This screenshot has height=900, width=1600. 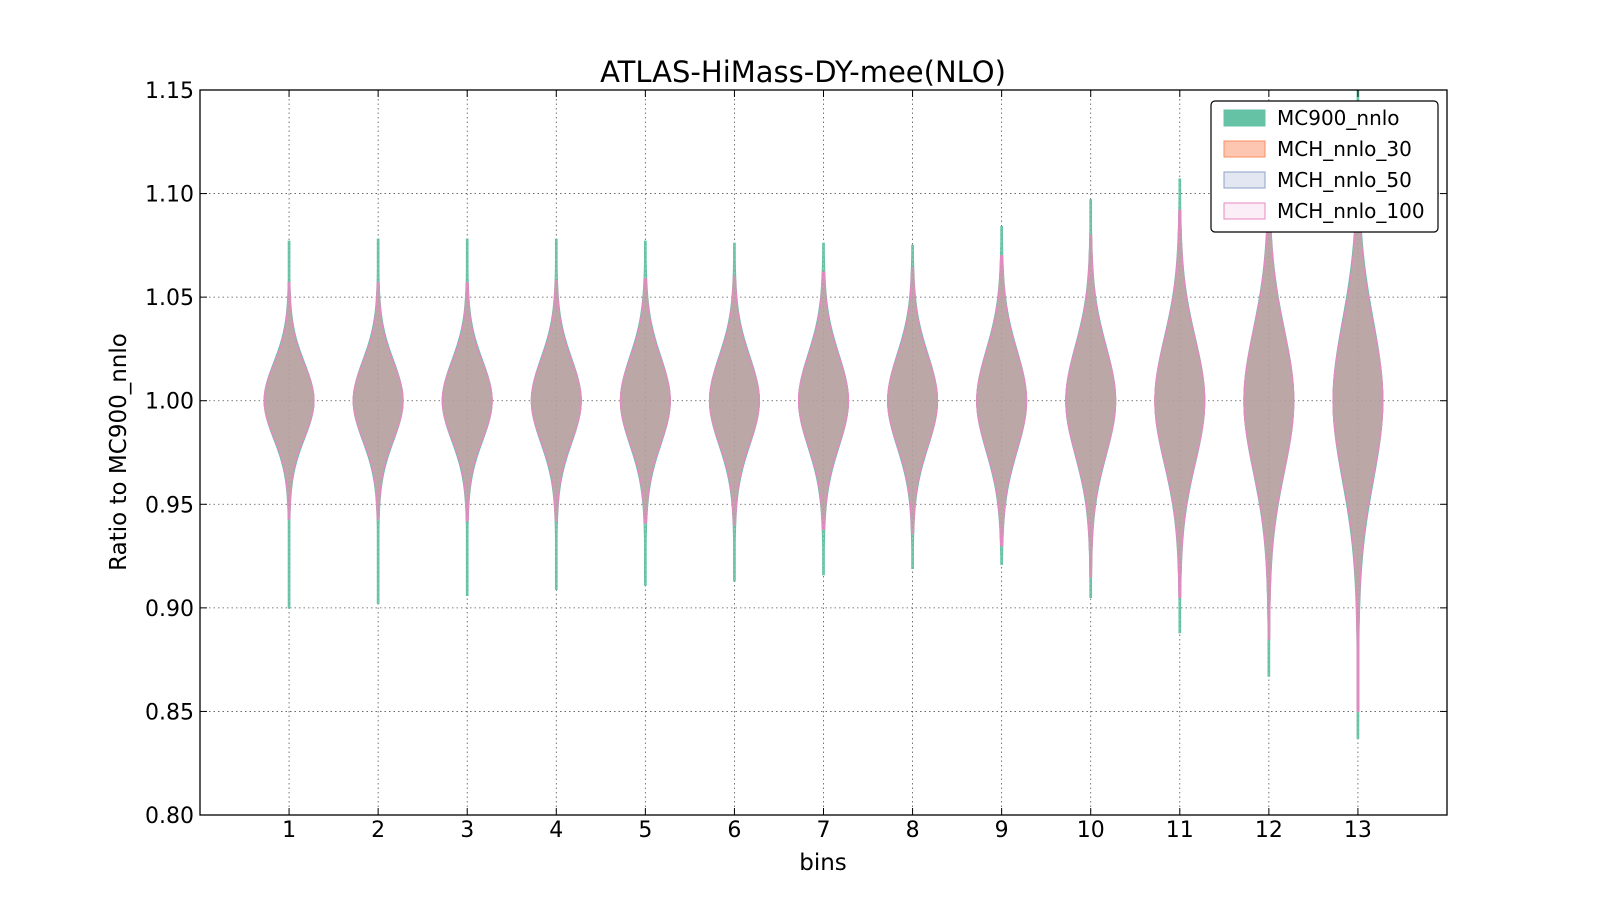 I want to click on y-tick-label: 1.00, so click(x=169, y=402).